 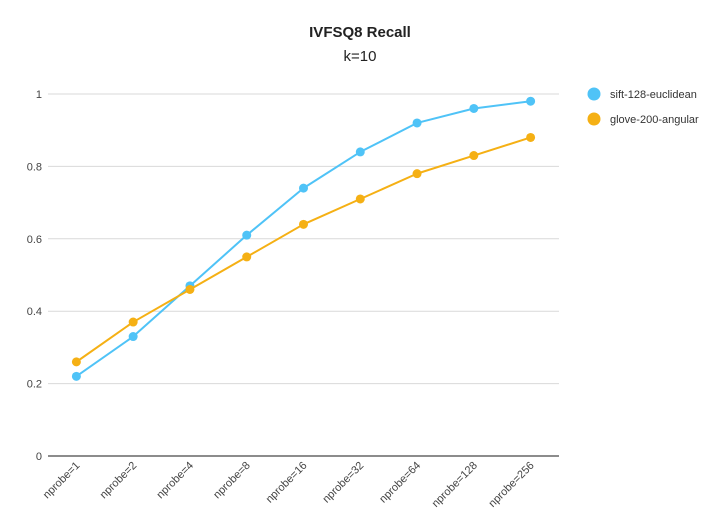 I want to click on y-tick-label: 0.8, so click(x=34, y=167).